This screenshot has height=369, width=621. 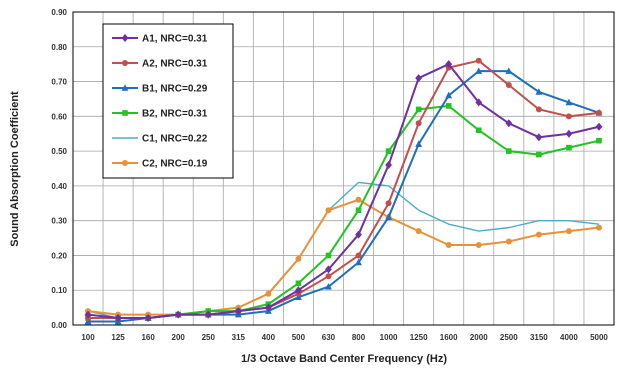 What do you see at coordinates (118, 337) in the screenshot?
I see `x-tick-label: 125` at bounding box center [118, 337].